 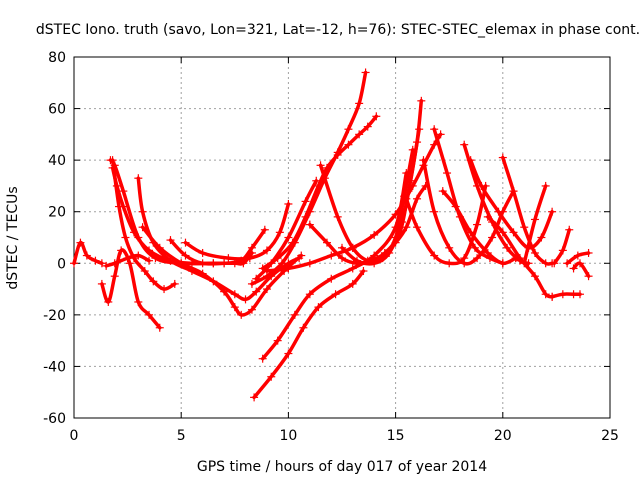 What do you see at coordinates (566, 295) in the screenshot?
I see `series-arc29` at bounding box center [566, 295].